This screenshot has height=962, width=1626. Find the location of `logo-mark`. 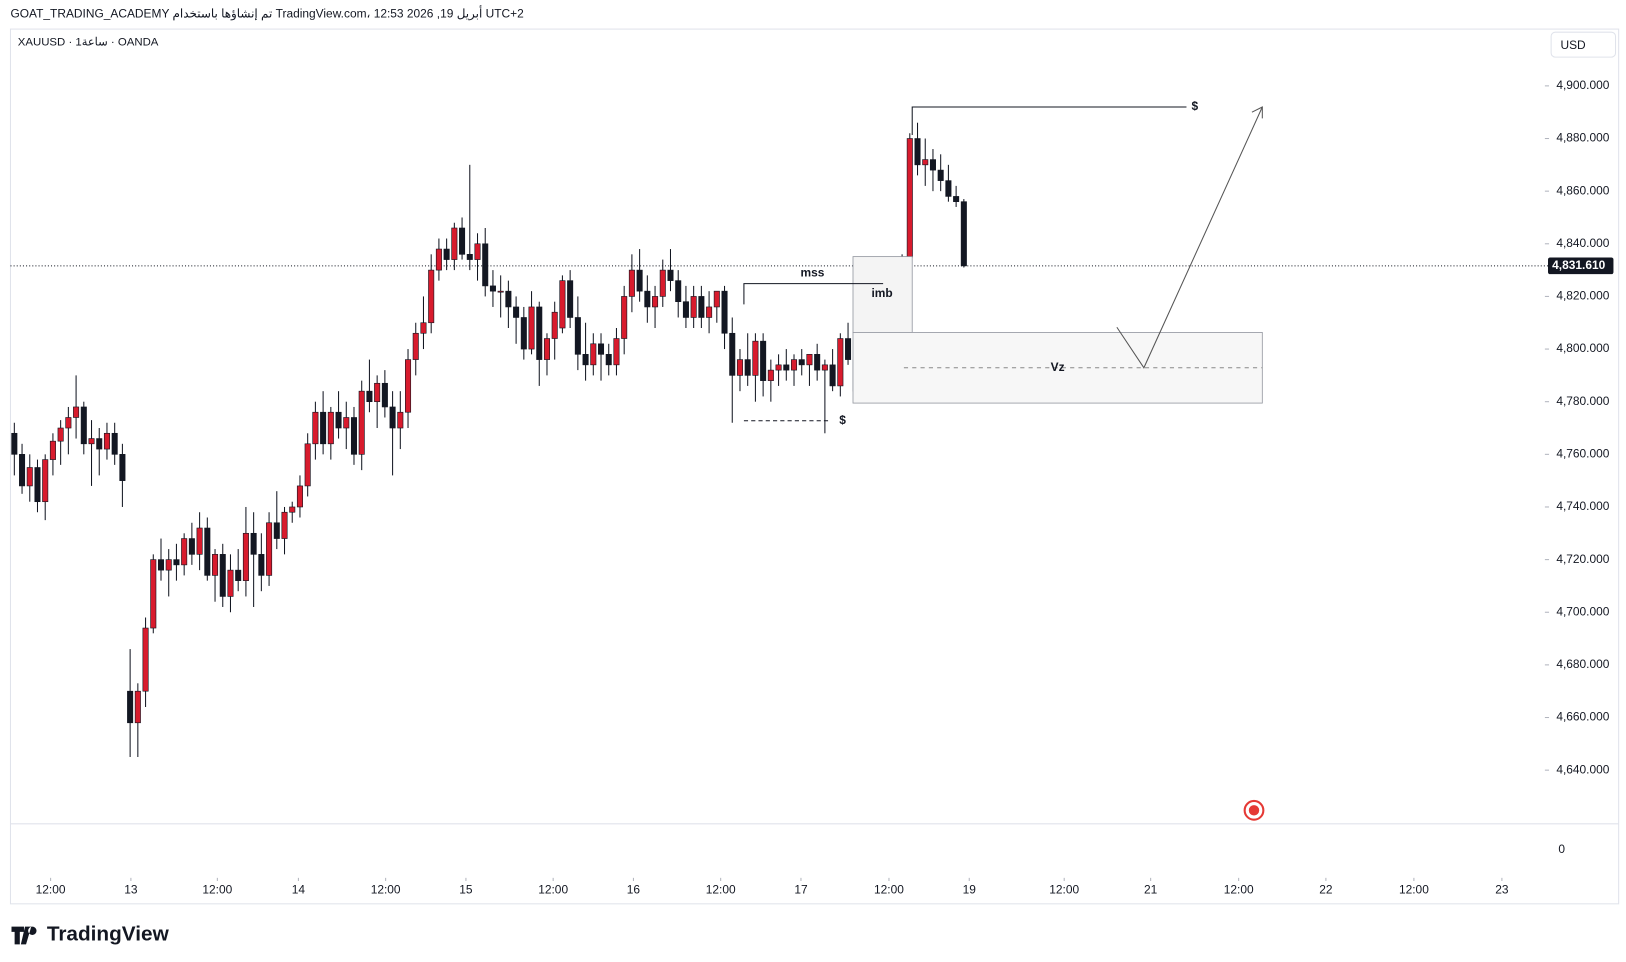

logo-mark is located at coordinates (24, 935).